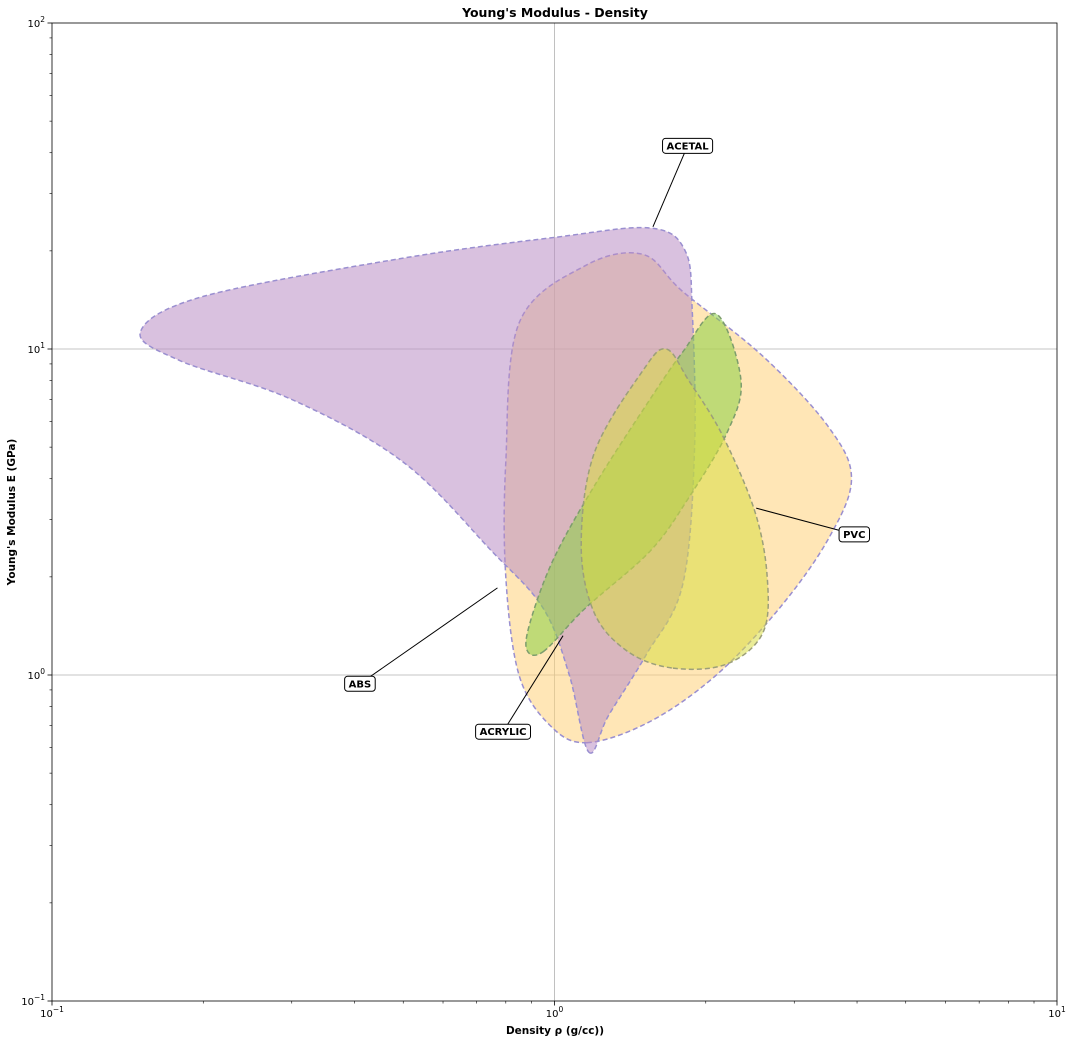 Image resolution: width=1073 pixels, height=1043 pixels. I want to click on y-axis-label: Young's Modulus E (GPa), so click(12, 513).